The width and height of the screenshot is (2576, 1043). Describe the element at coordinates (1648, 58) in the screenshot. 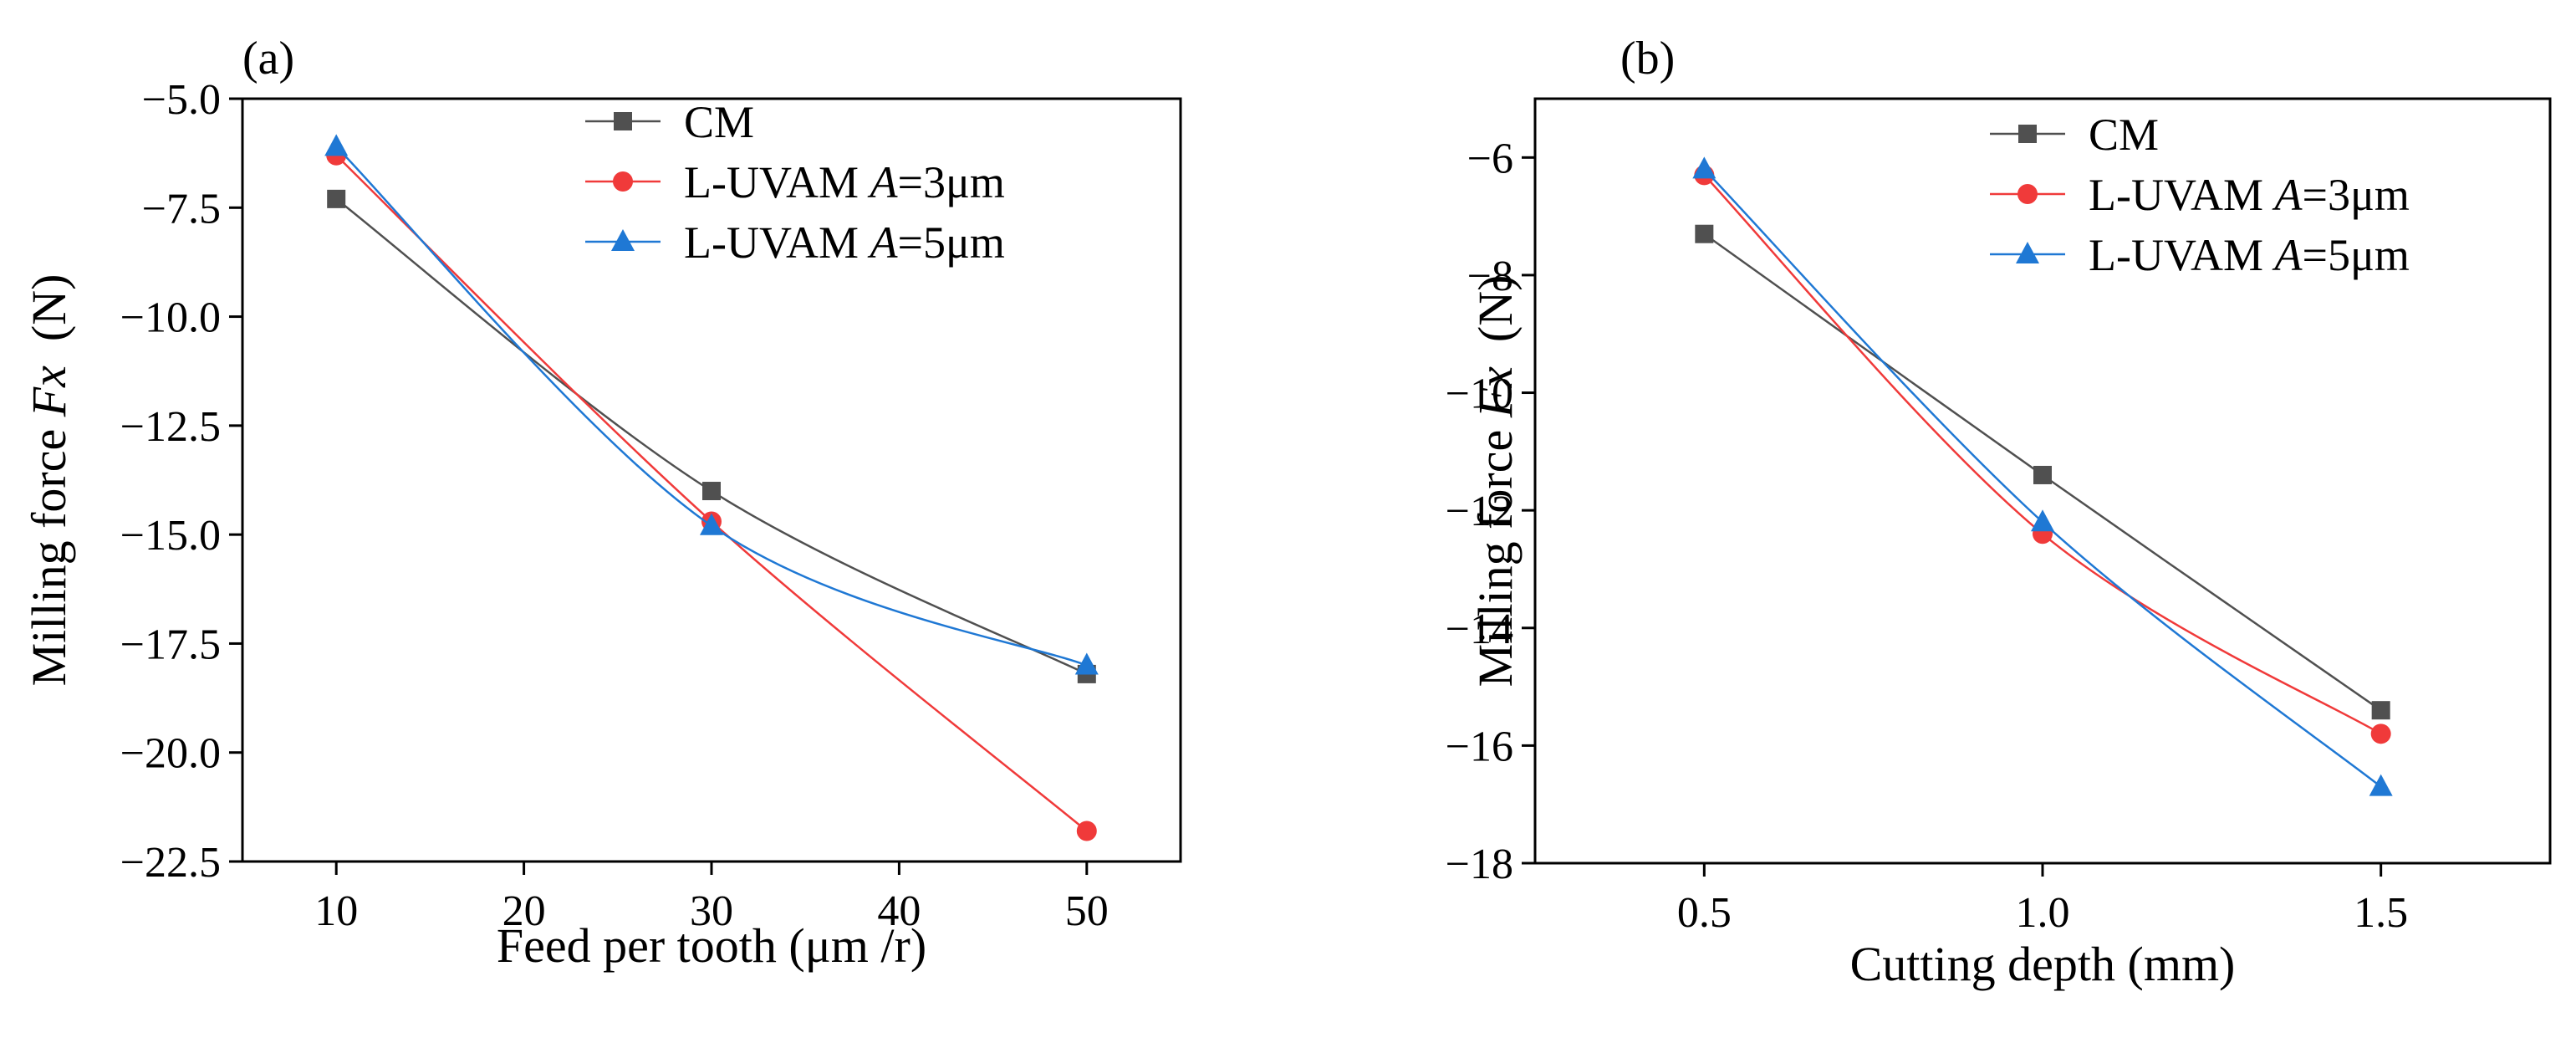

I see `panel-label: (b)` at that location.